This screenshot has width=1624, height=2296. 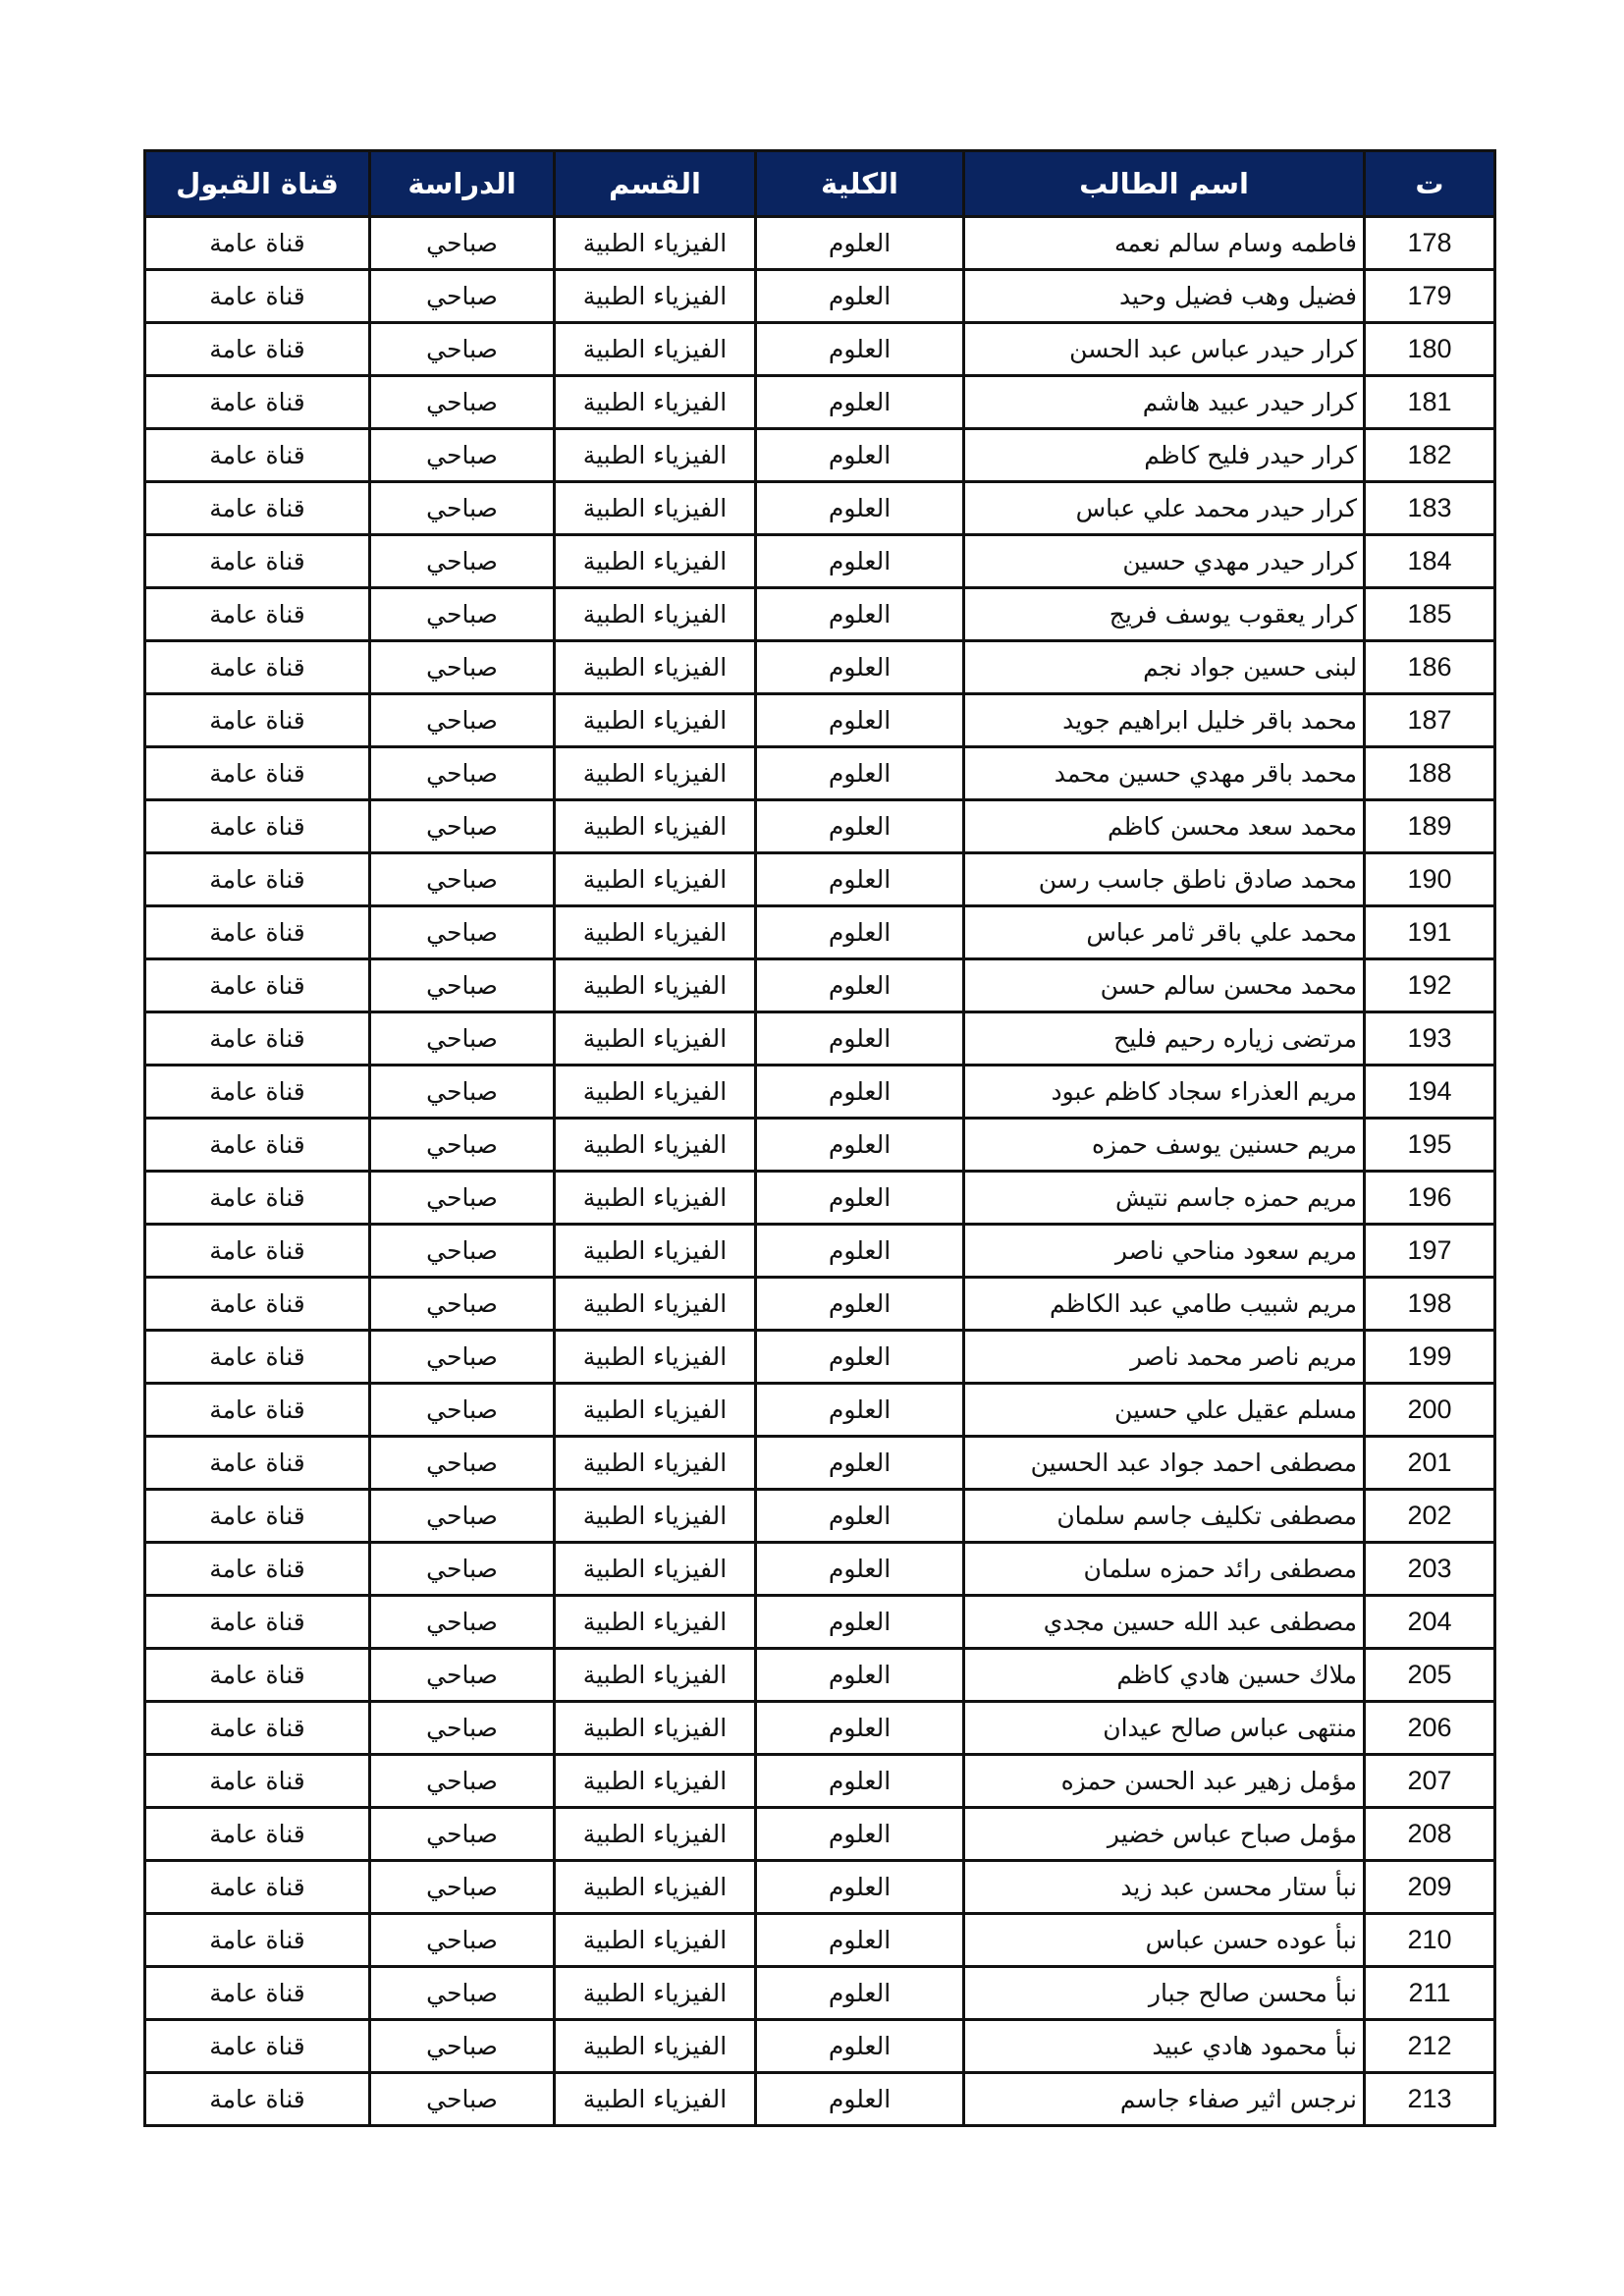 I want to click on name-cell: مصطفى تكليف جاسم سلمان, so click(x=1164, y=1516).